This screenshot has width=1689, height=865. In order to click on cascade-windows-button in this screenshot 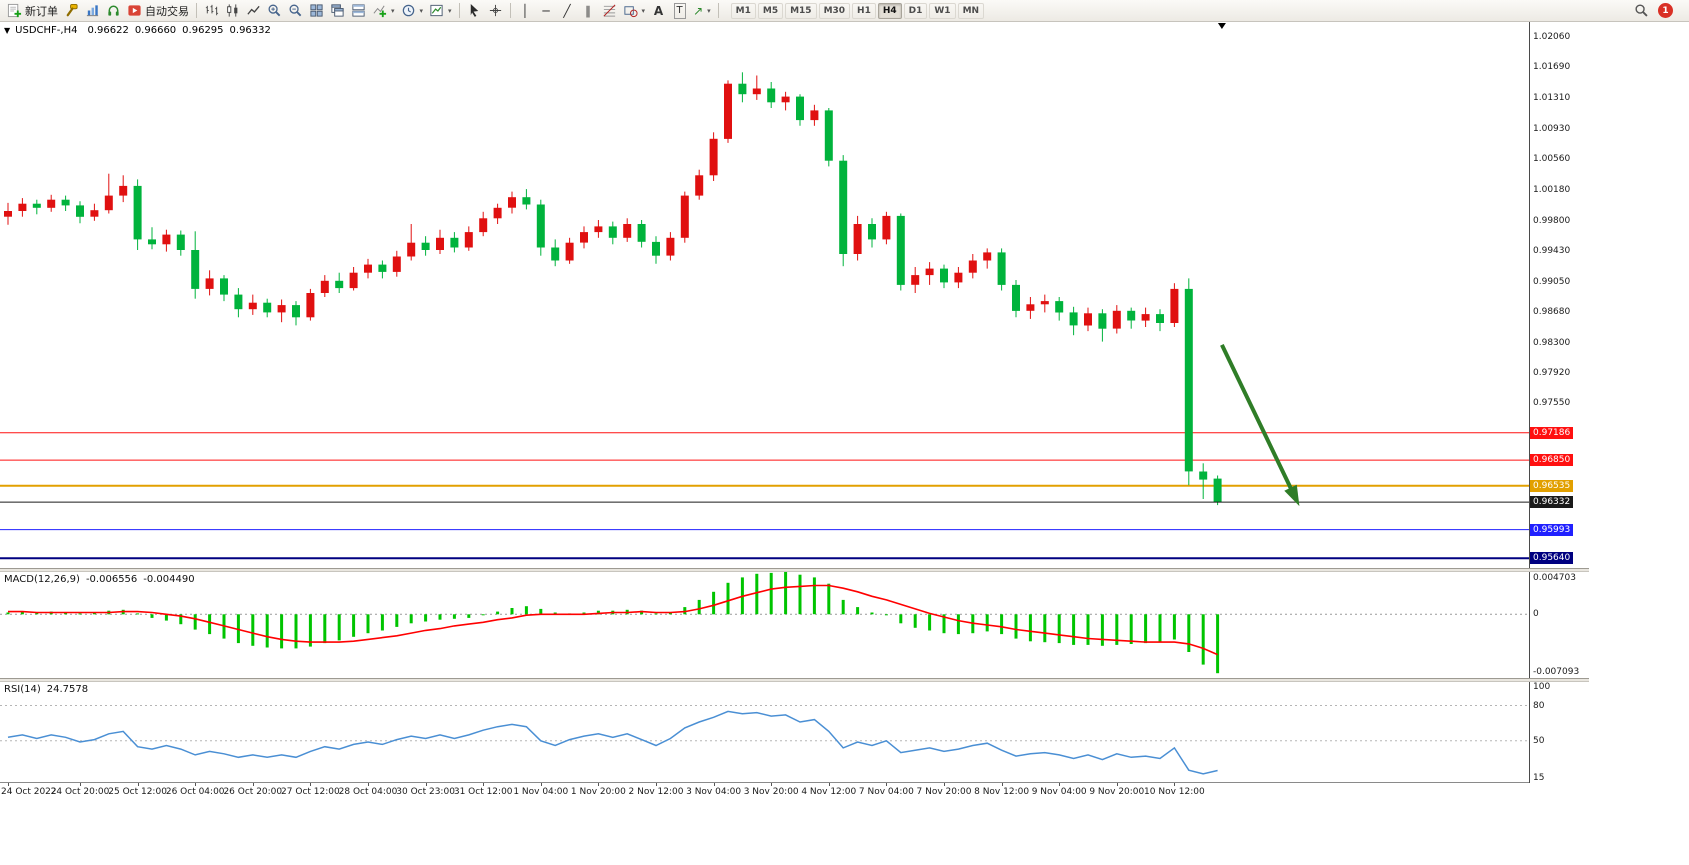, I will do `click(337, 11)`.